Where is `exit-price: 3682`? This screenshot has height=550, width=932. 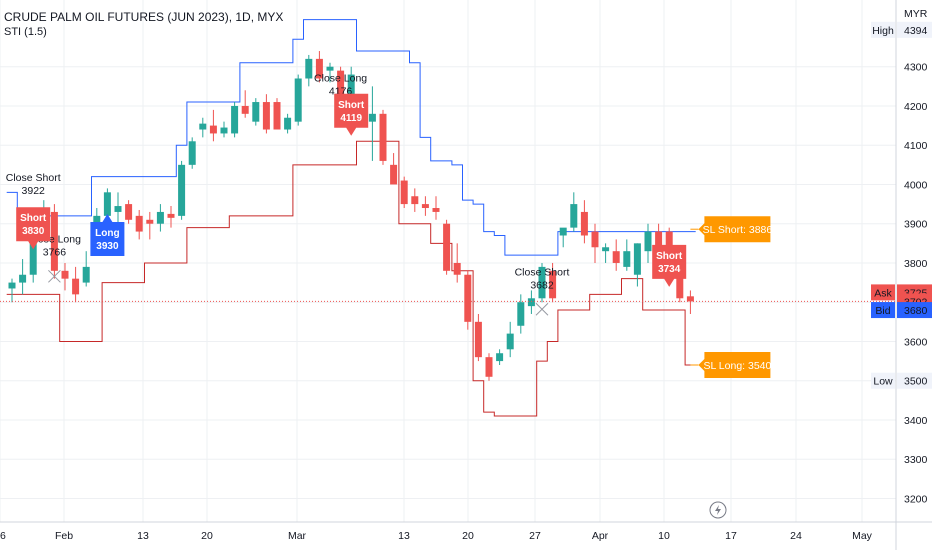 exit-price: 3682 is located at coordinates (542, 285).